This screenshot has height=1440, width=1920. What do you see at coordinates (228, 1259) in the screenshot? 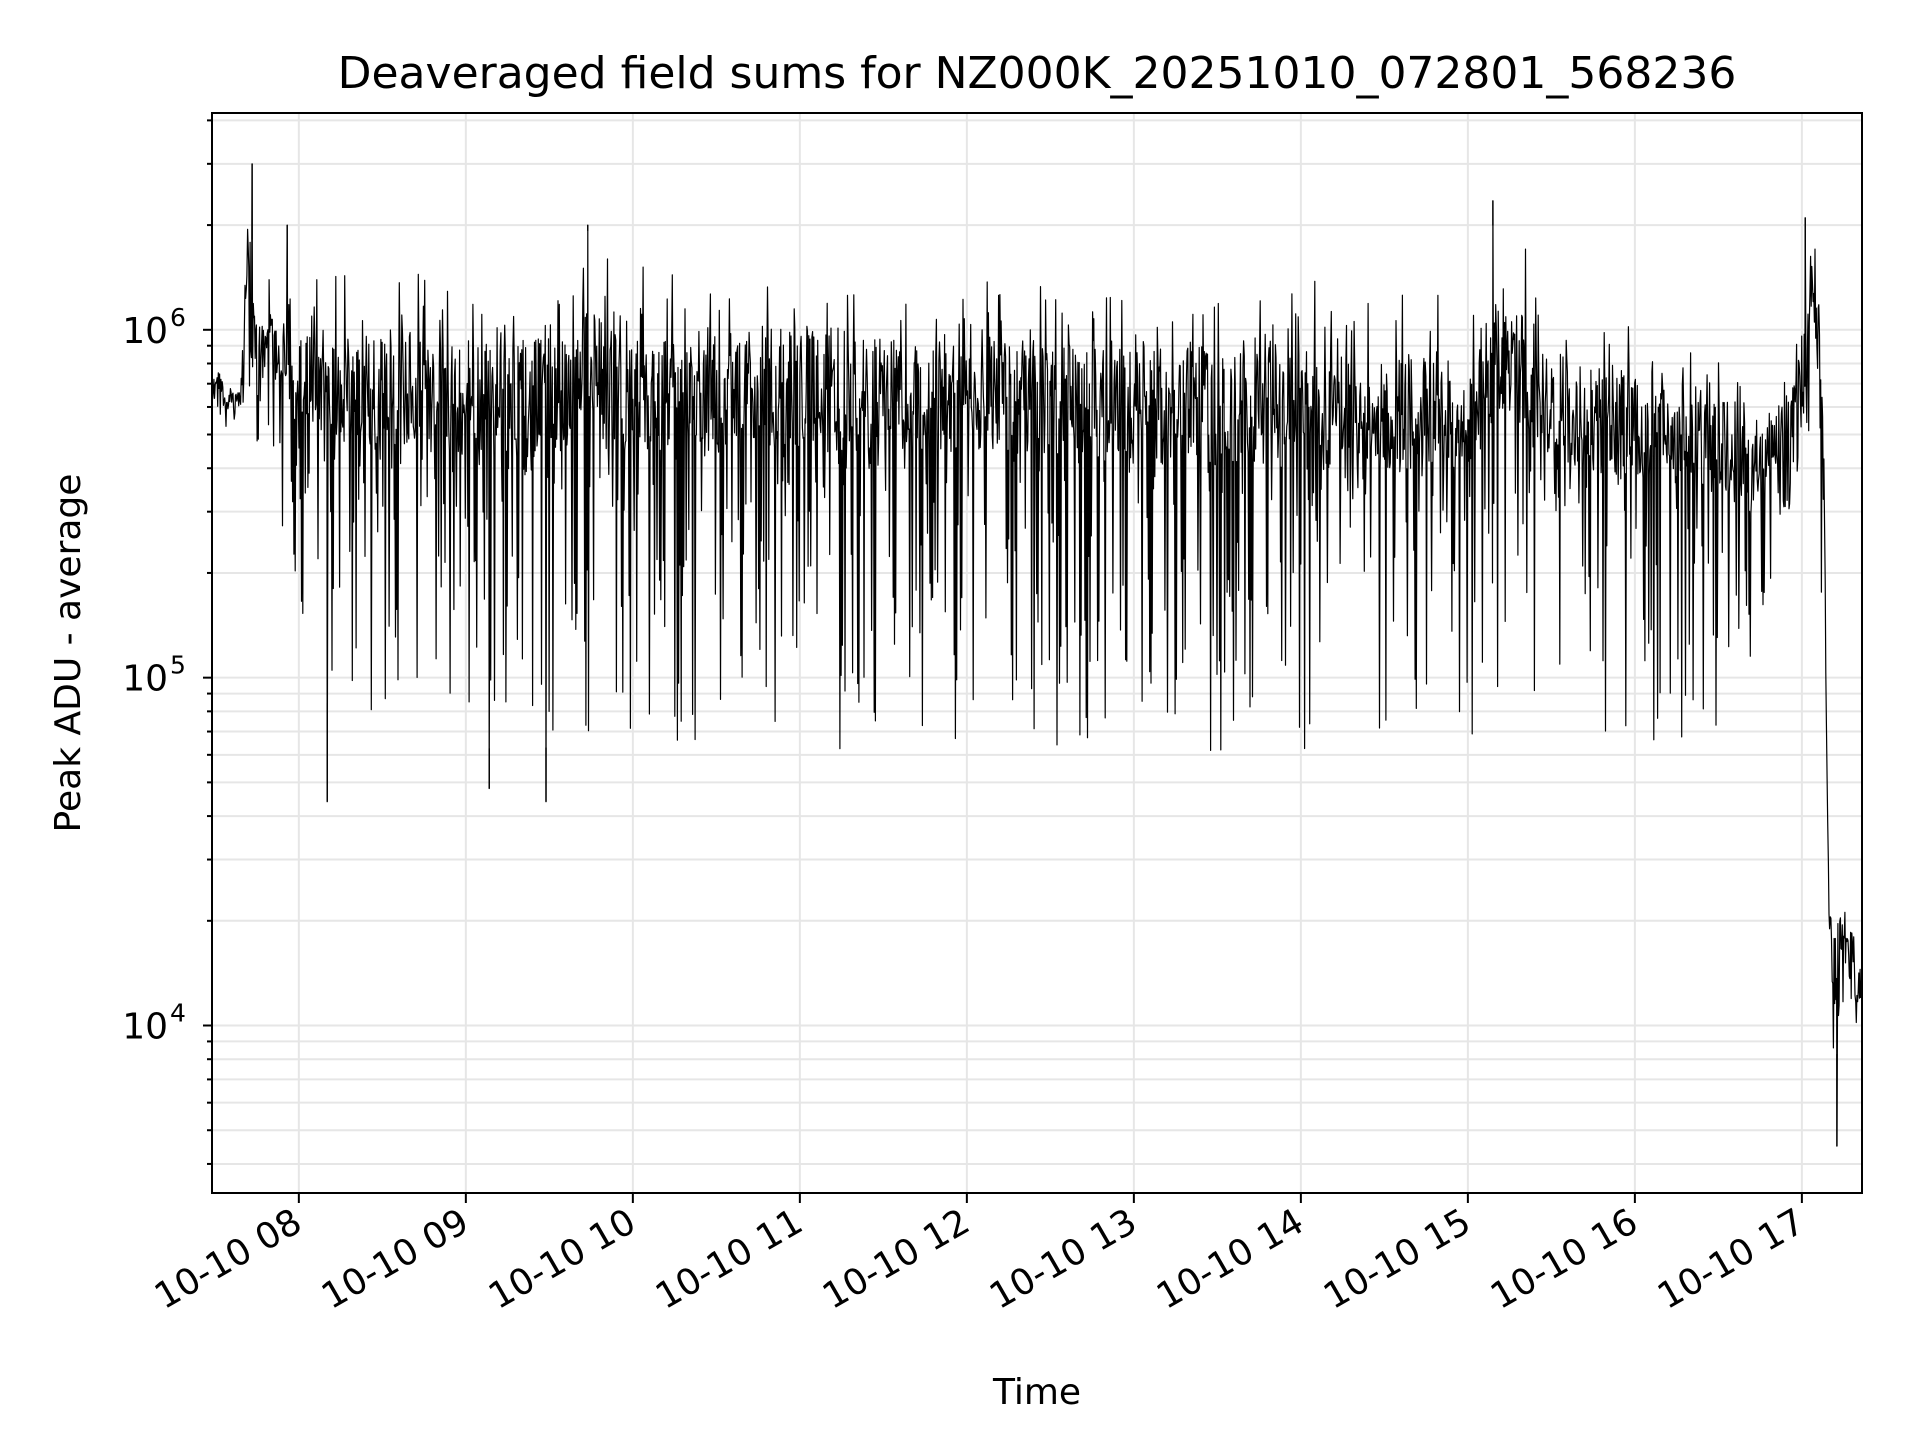
I see `x-tick-label: 10-10 08` at bounding box center [228, 1259].